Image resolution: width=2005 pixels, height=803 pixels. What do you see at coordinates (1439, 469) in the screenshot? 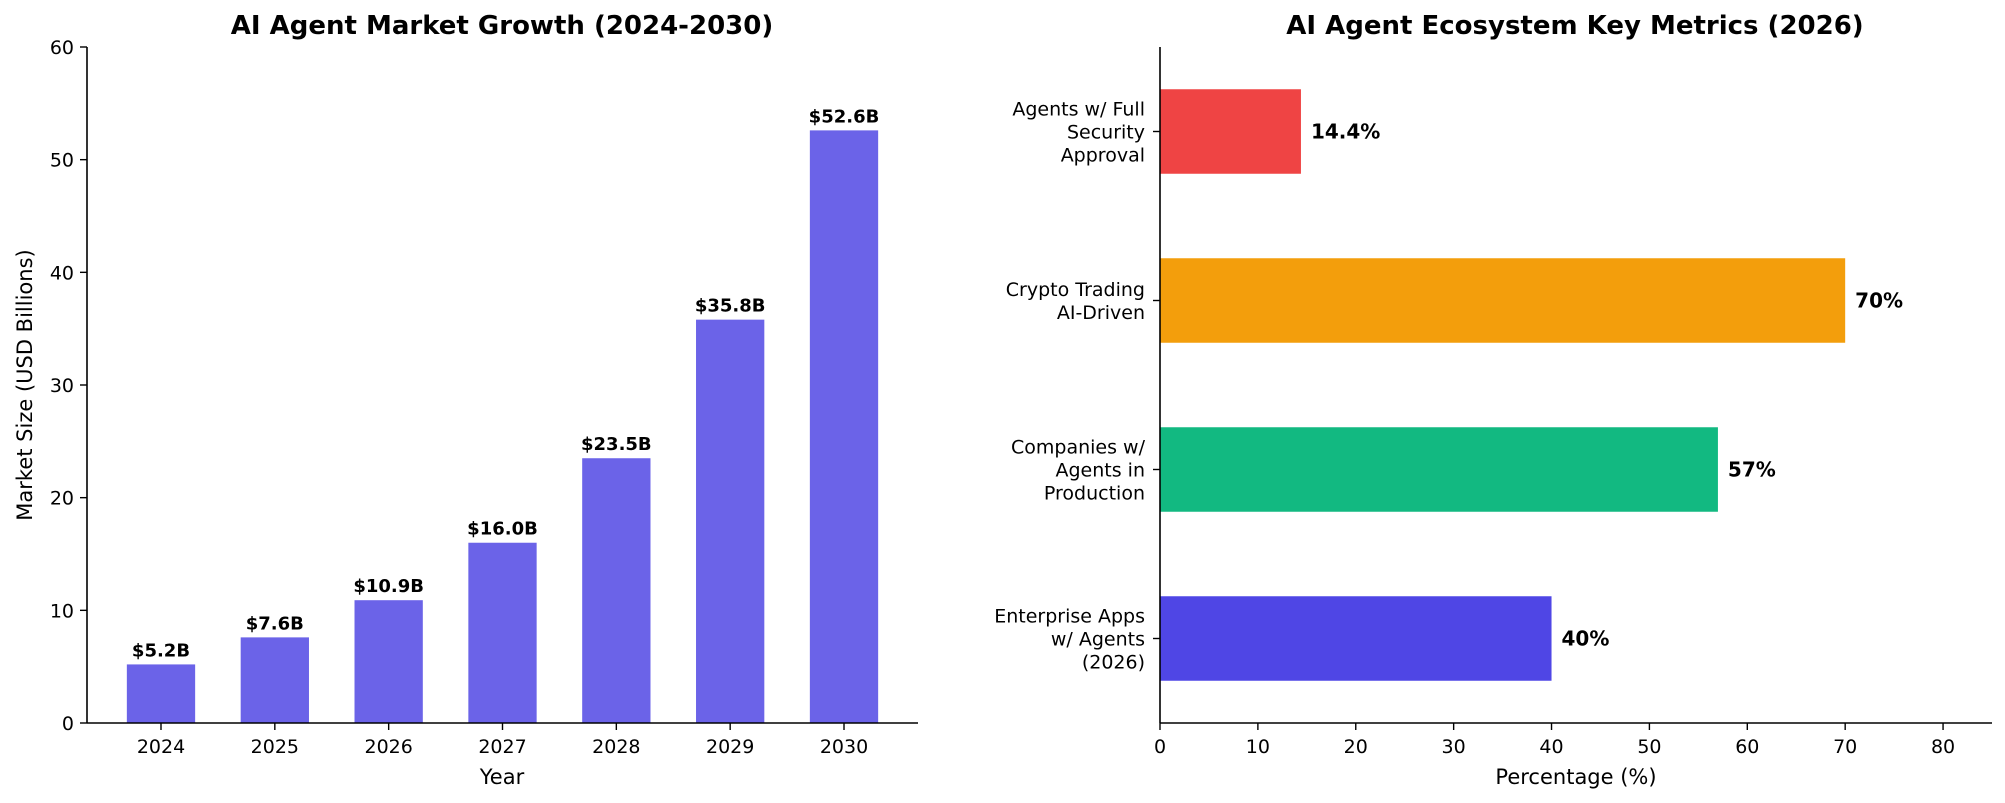
I see `bar-companies-w` at bounding box center [1439, 469].